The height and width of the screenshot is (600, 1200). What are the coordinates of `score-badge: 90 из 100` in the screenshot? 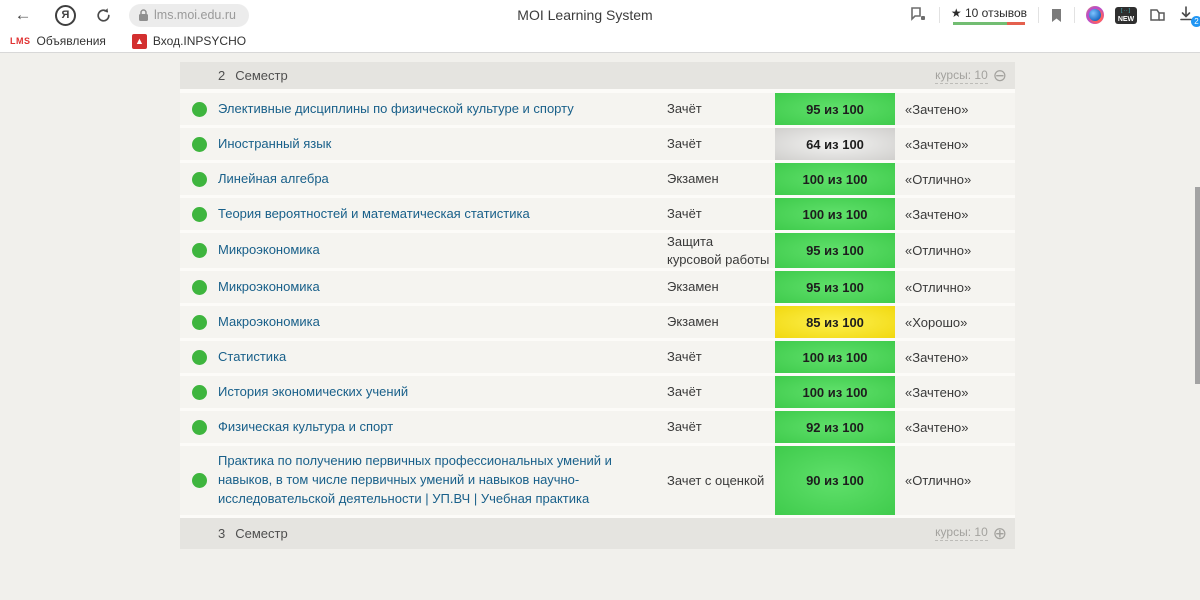 It's located at (835, 480).